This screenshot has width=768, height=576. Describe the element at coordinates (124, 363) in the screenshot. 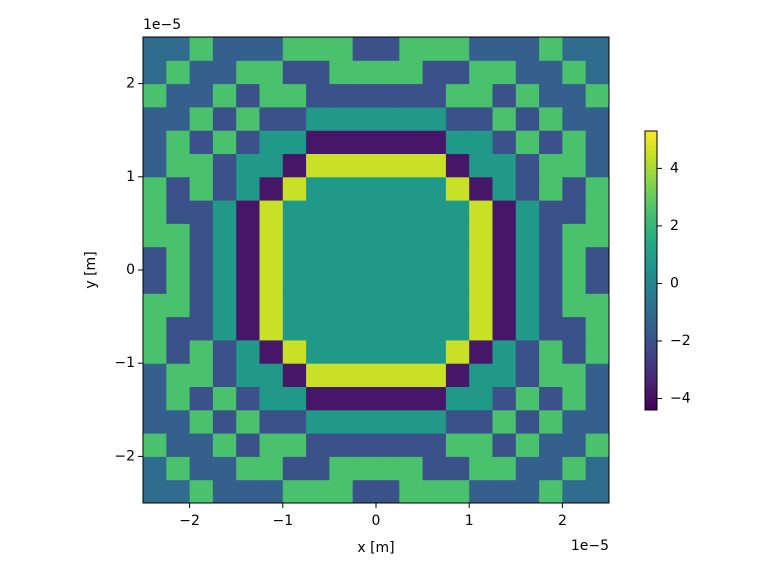

I see `y-tick-label: −1` at that location.